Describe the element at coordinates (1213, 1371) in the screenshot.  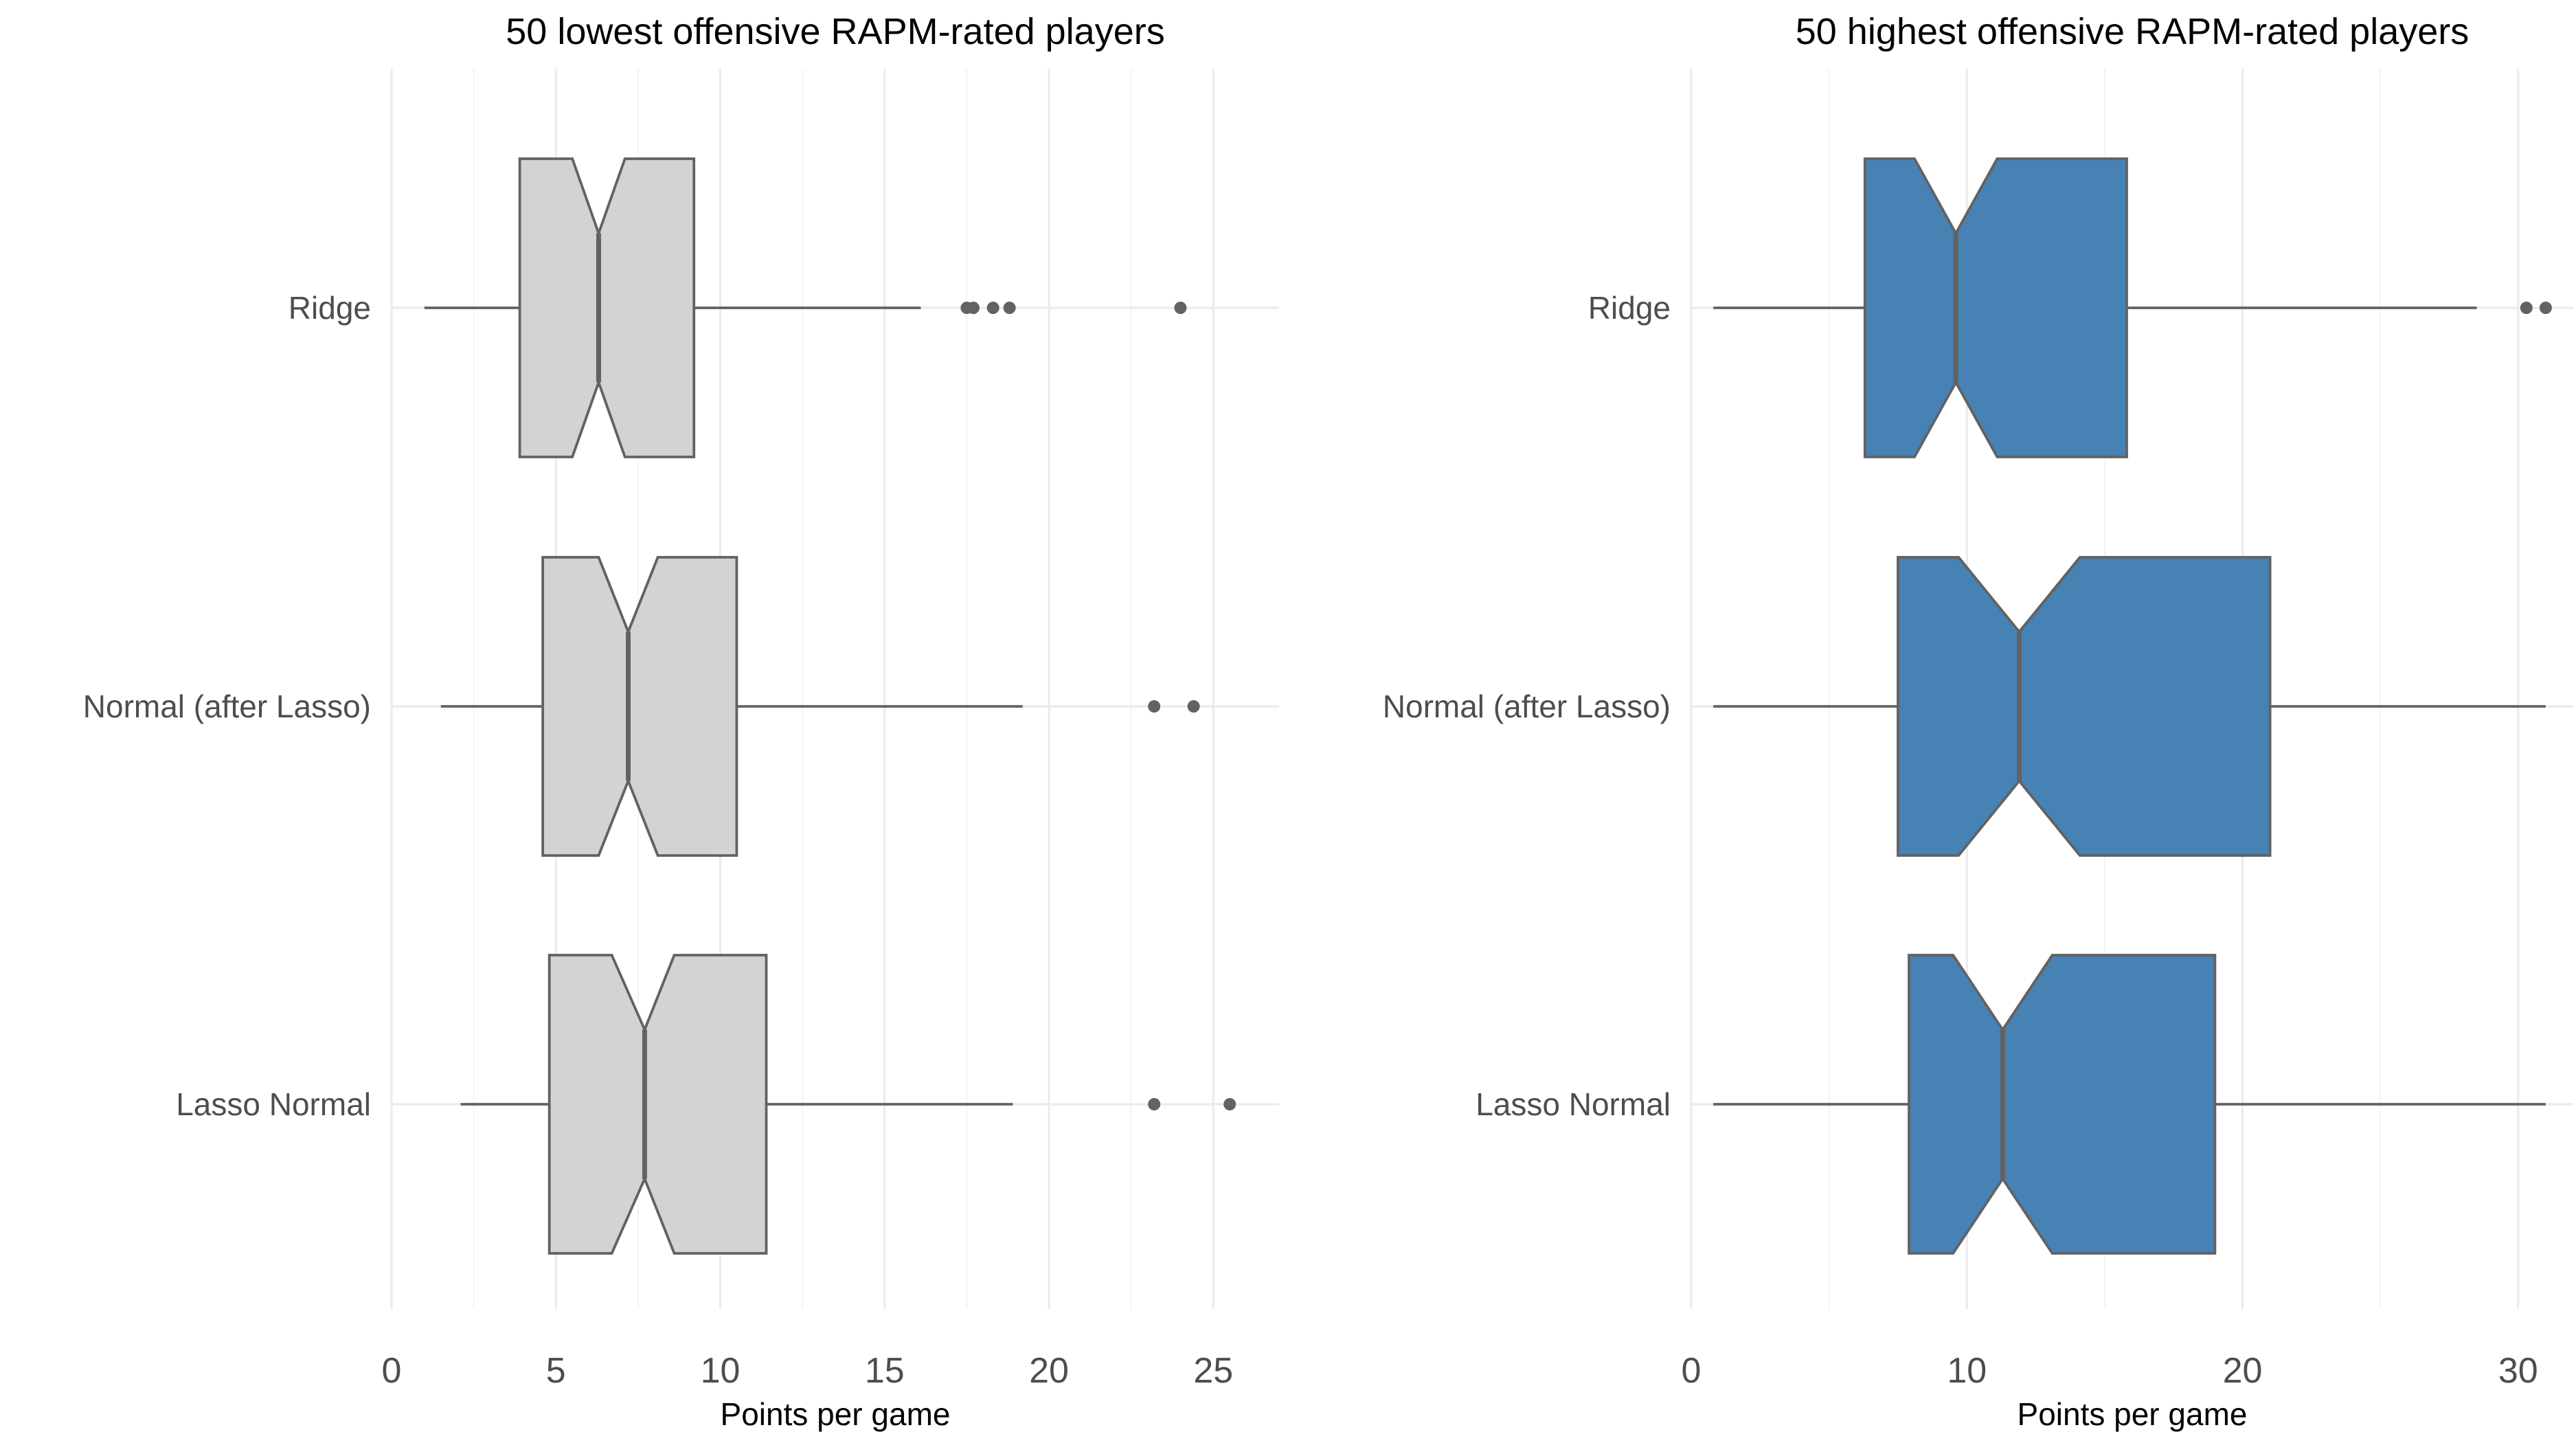
I see `x-tick-label: 25` at that location.